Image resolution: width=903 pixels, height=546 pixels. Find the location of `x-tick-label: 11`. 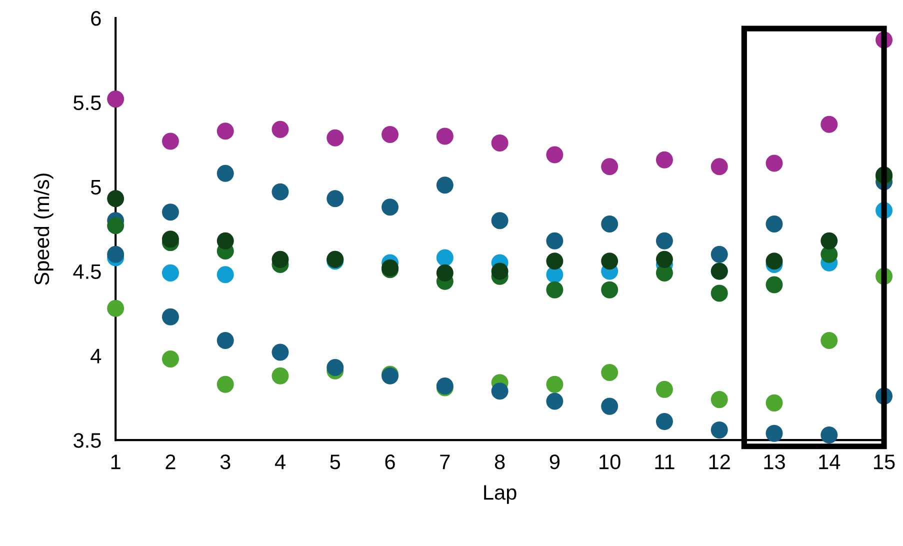

x-tick-label: 11 is located at coordinates (664, 462).